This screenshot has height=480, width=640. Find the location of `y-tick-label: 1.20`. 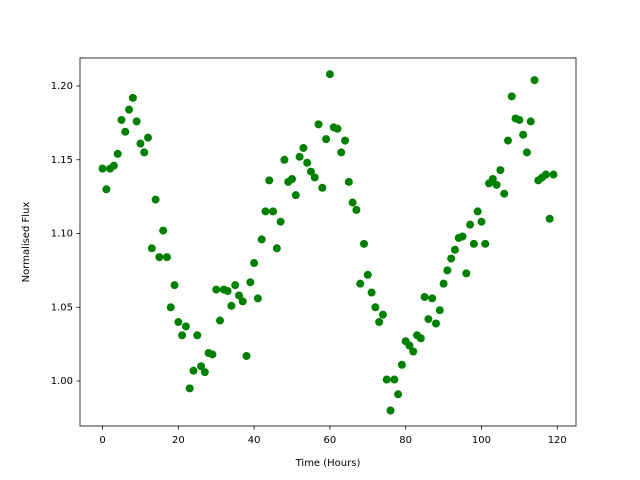

y-tick-label: 1.20 is located at coordinates (62, 86).